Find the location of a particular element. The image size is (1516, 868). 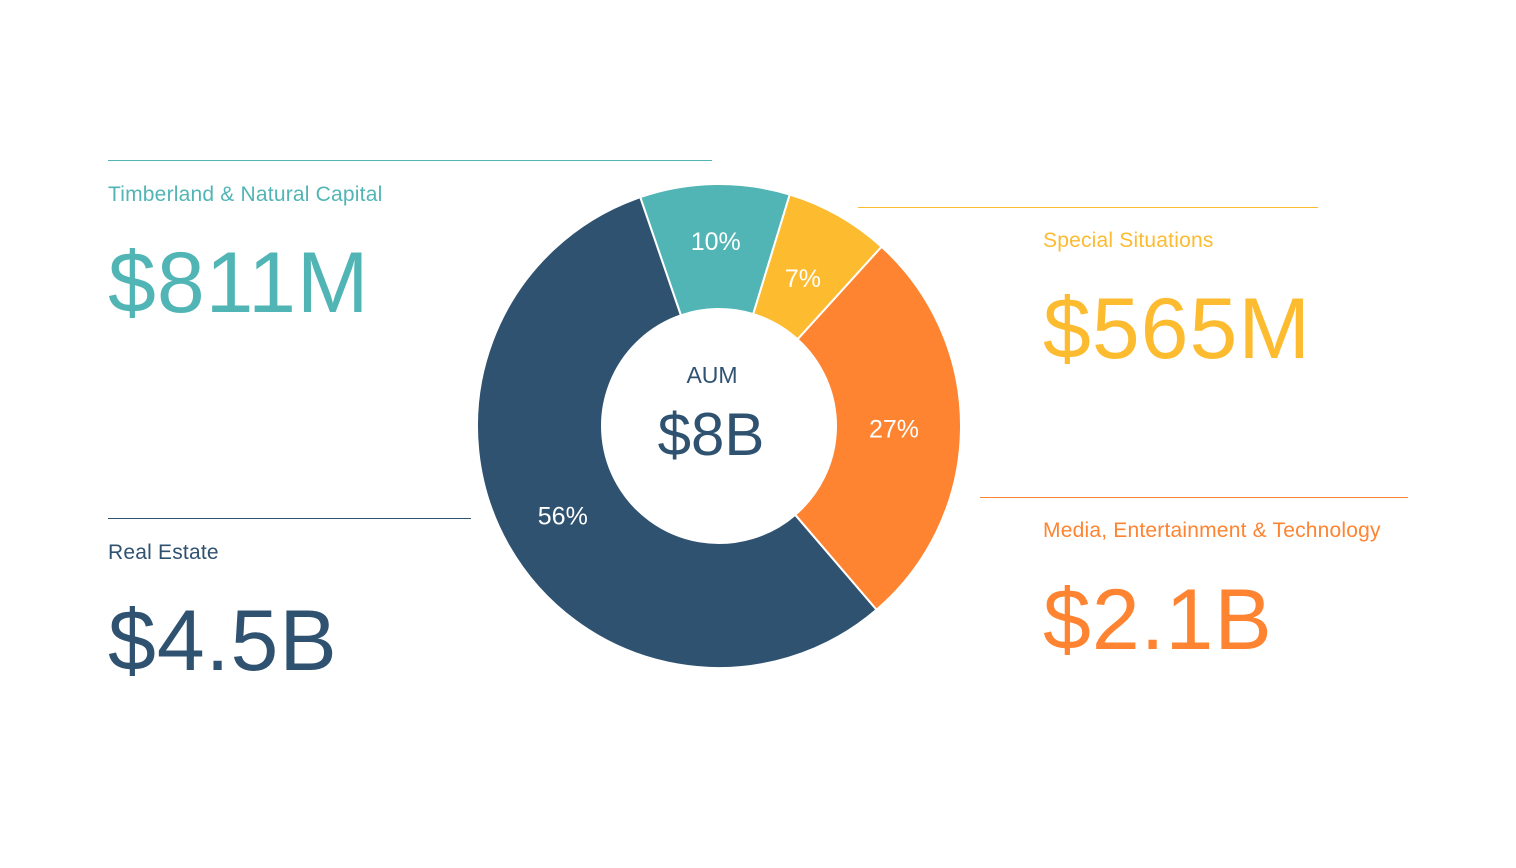

timberland-value: $811M is located at coordinates (239, 283).